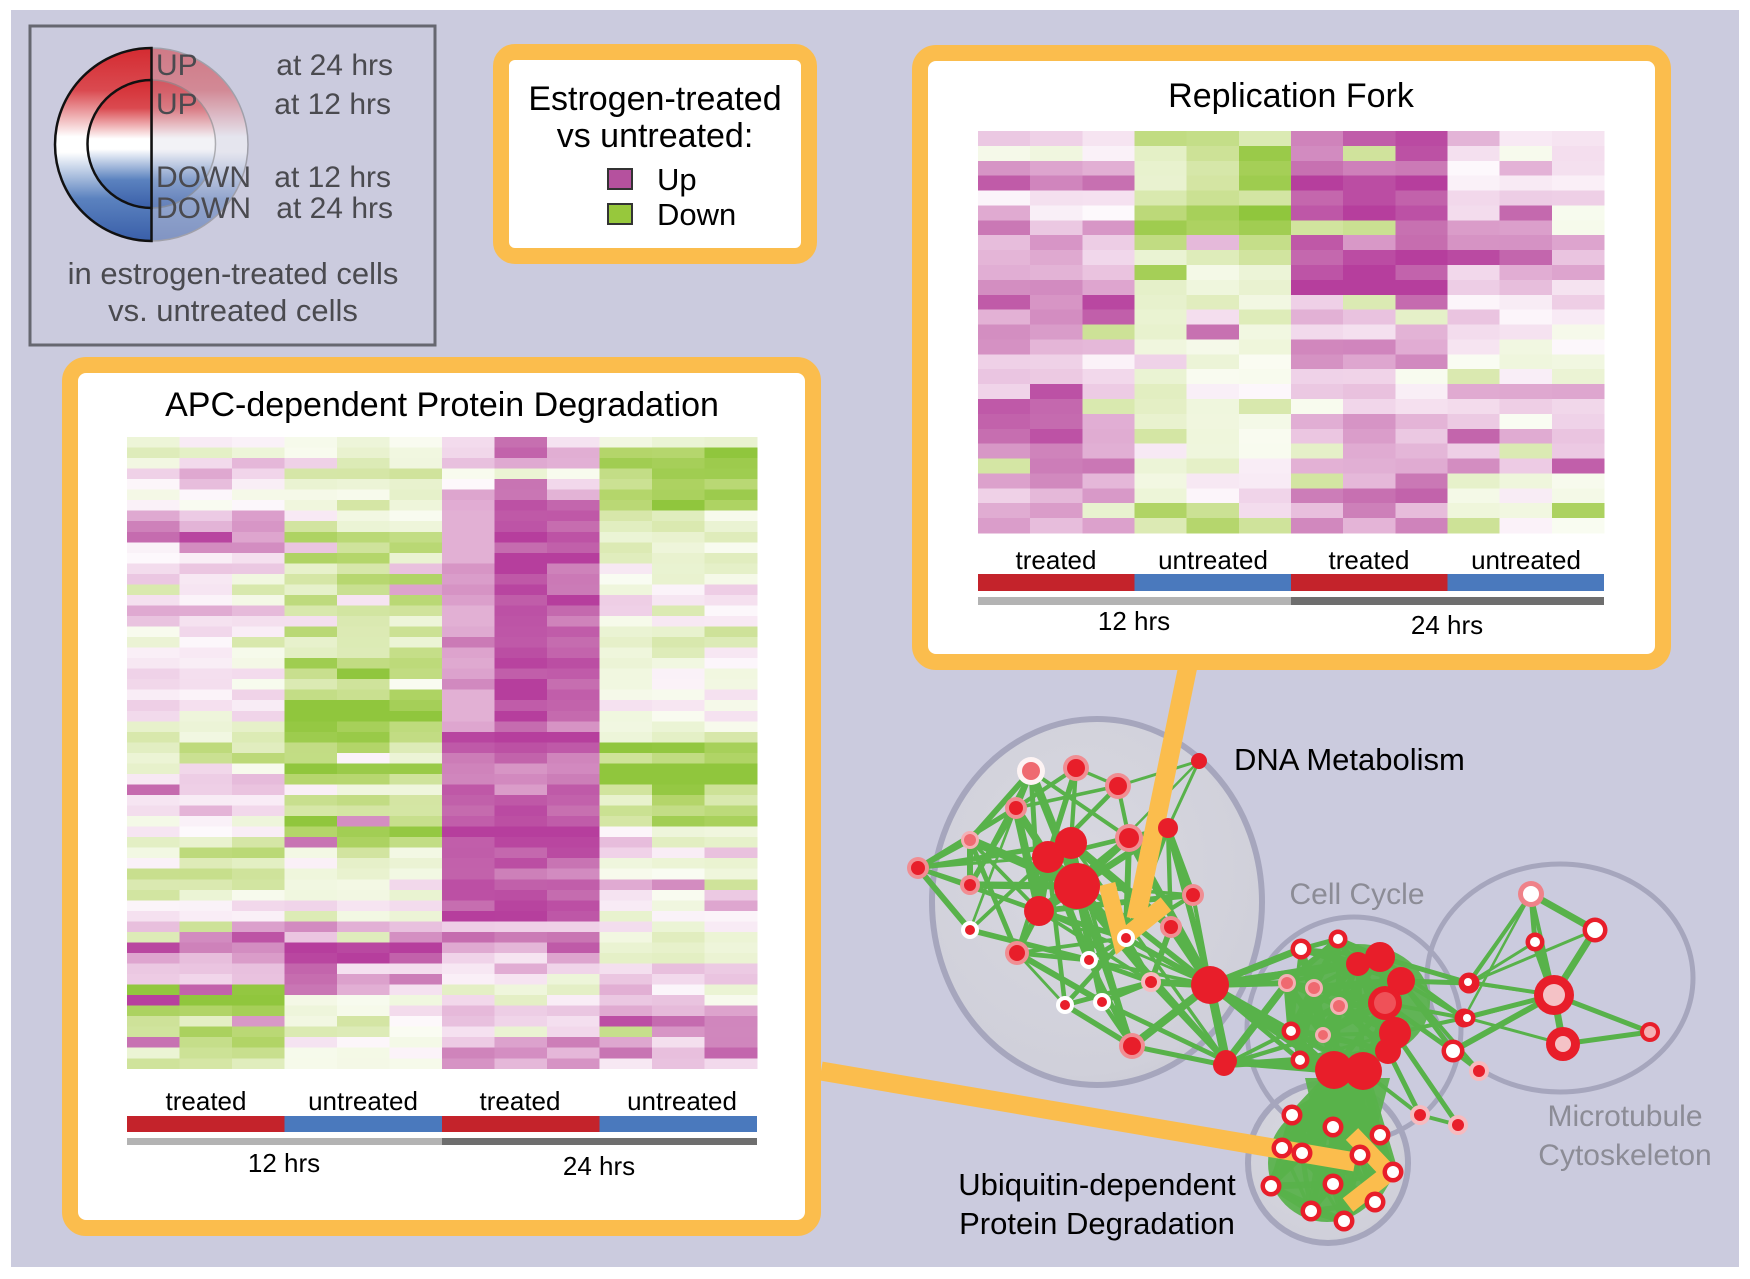 Image resolution: width=1750 pixels, height=1279 pixels. Describe the element at coordinates (1624, 1116) in the screenshot. I see `svg-text: Microtubule` at that location.